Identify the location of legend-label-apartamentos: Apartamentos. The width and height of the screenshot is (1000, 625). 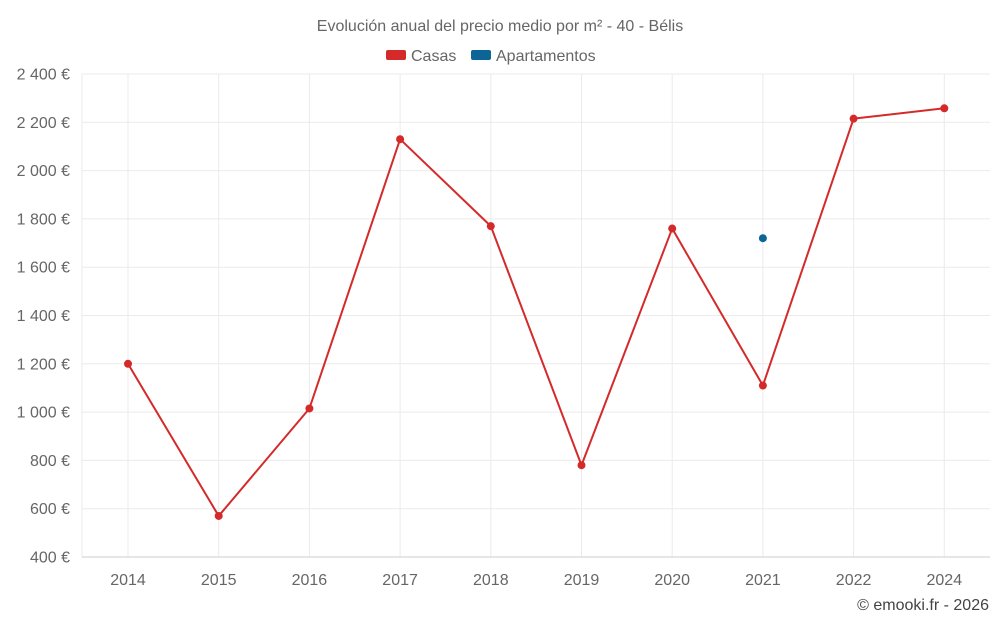
(546, 56).